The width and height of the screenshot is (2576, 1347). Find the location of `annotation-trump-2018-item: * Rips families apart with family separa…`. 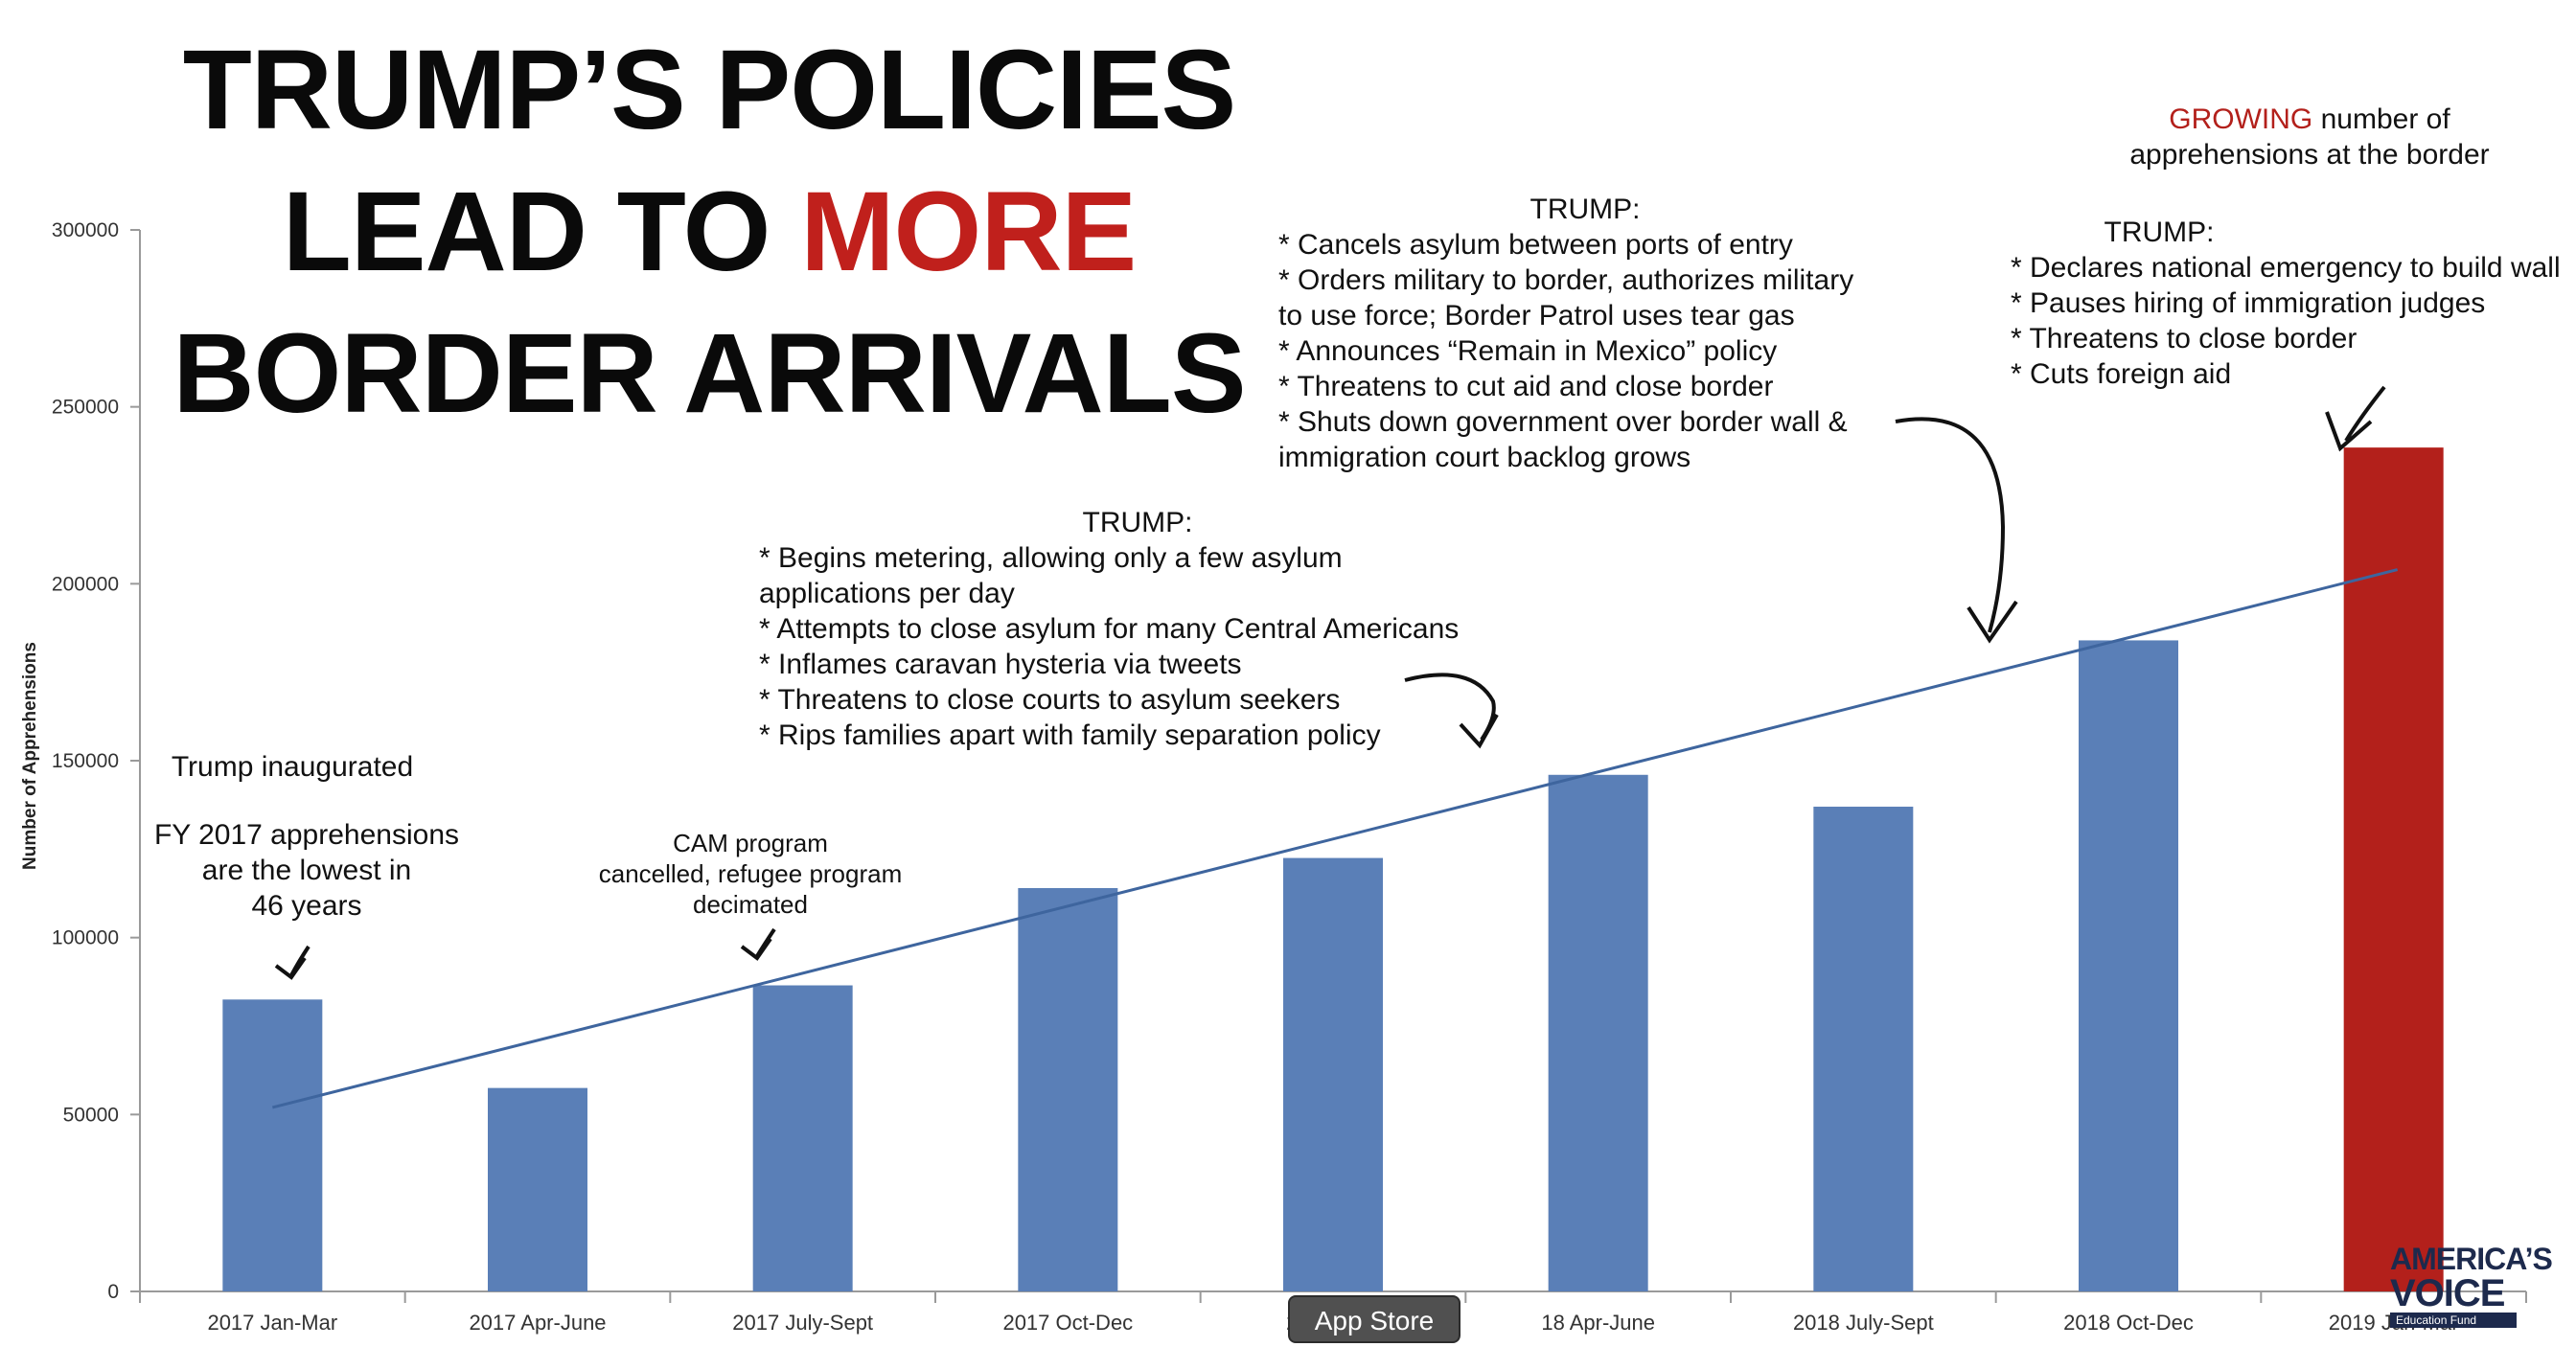

annotation-trump-2018-item: * Rips families apart with family separa… is located at coordinates (1070, 735).